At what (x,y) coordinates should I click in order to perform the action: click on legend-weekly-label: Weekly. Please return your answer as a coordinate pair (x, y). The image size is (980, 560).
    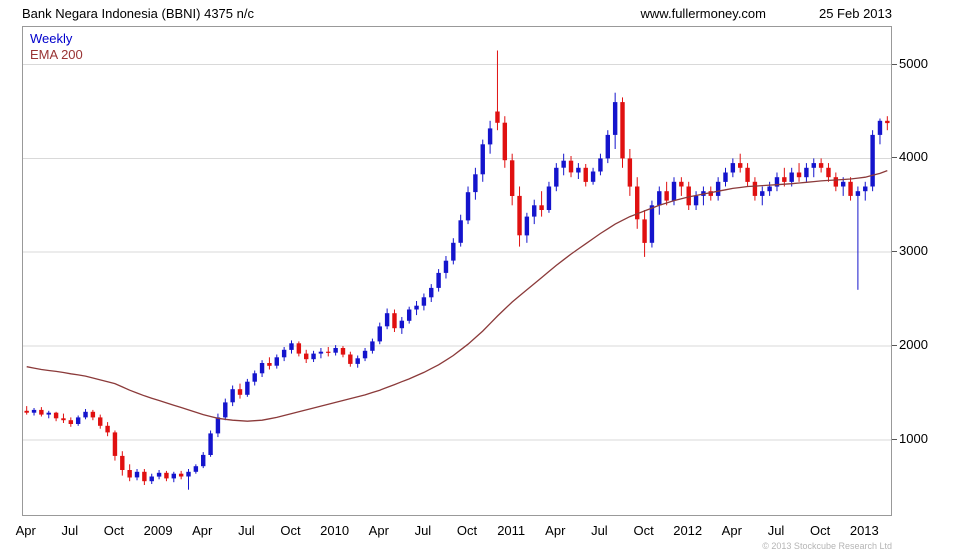
    Looking at the image, I should click on (51, 38).